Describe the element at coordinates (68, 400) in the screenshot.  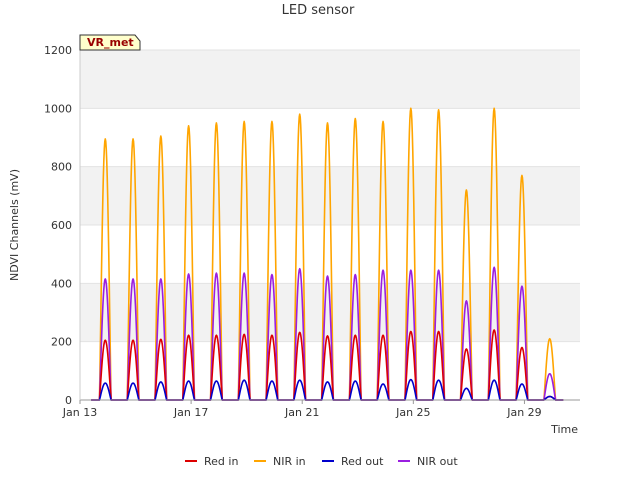
I see `y-tick-label: 0` at that location.